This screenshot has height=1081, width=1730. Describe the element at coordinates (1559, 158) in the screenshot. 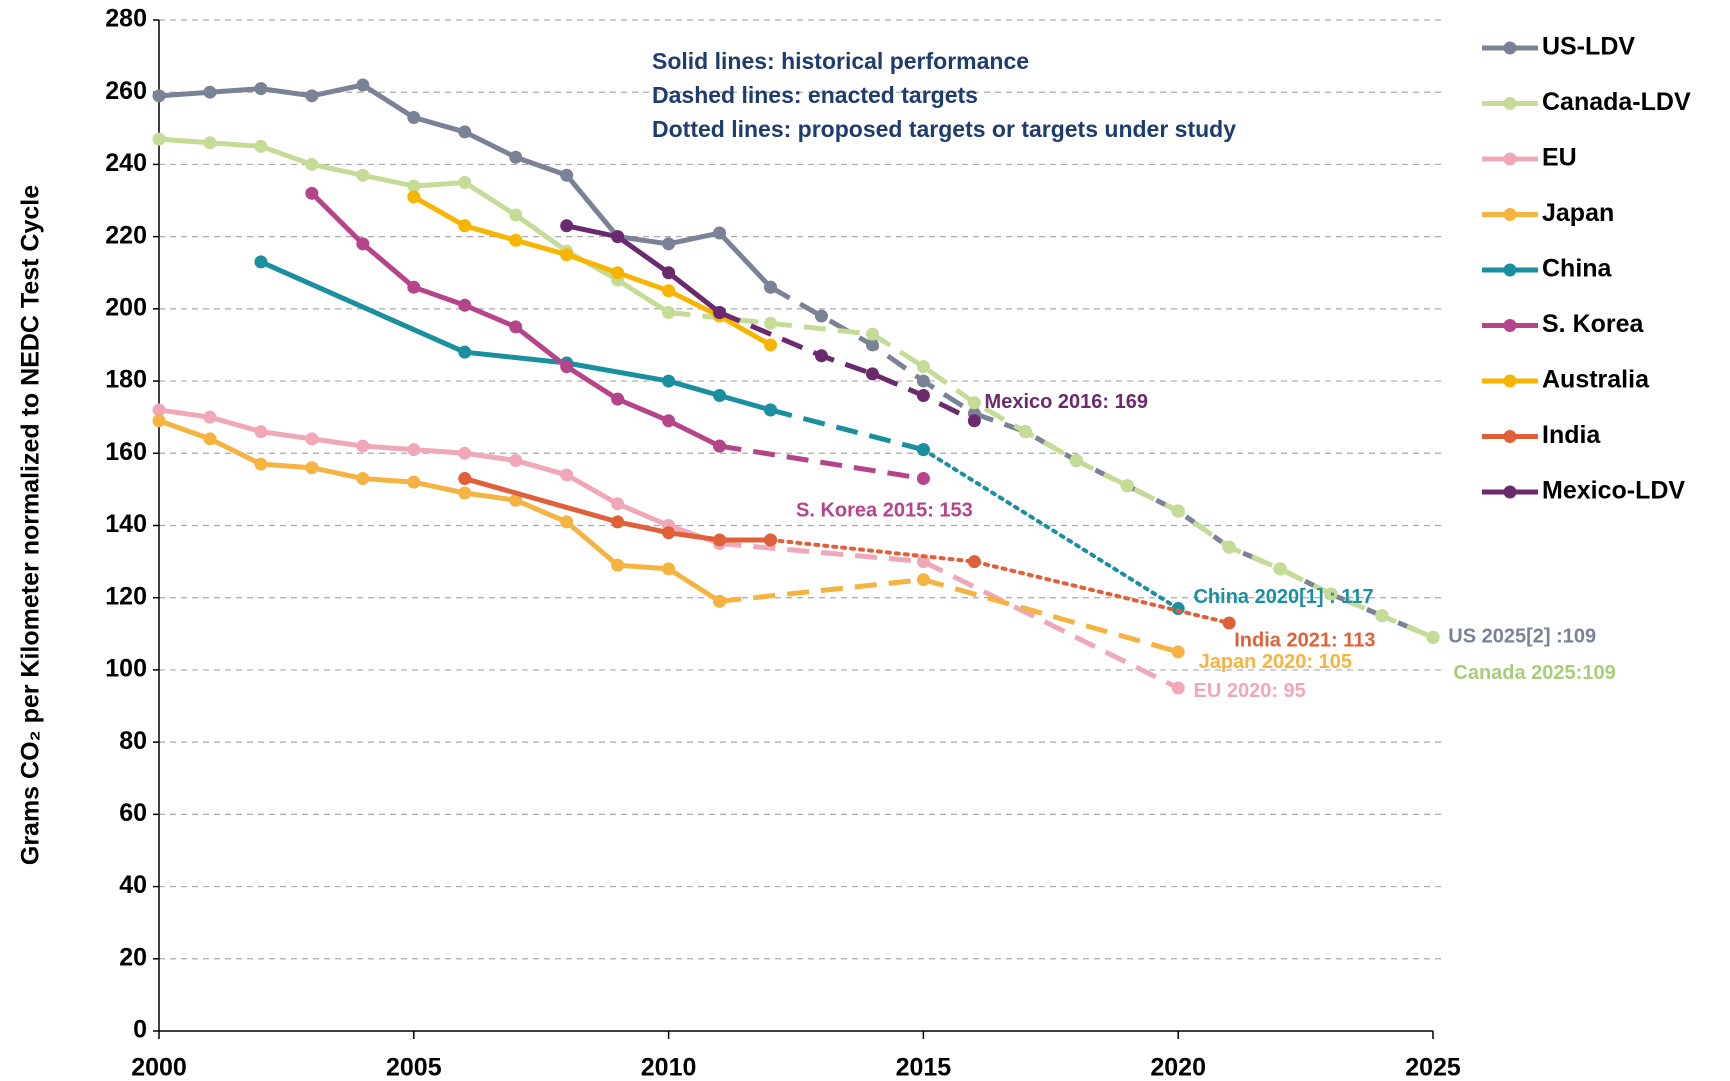

I see `legend-label: EU` at that location.